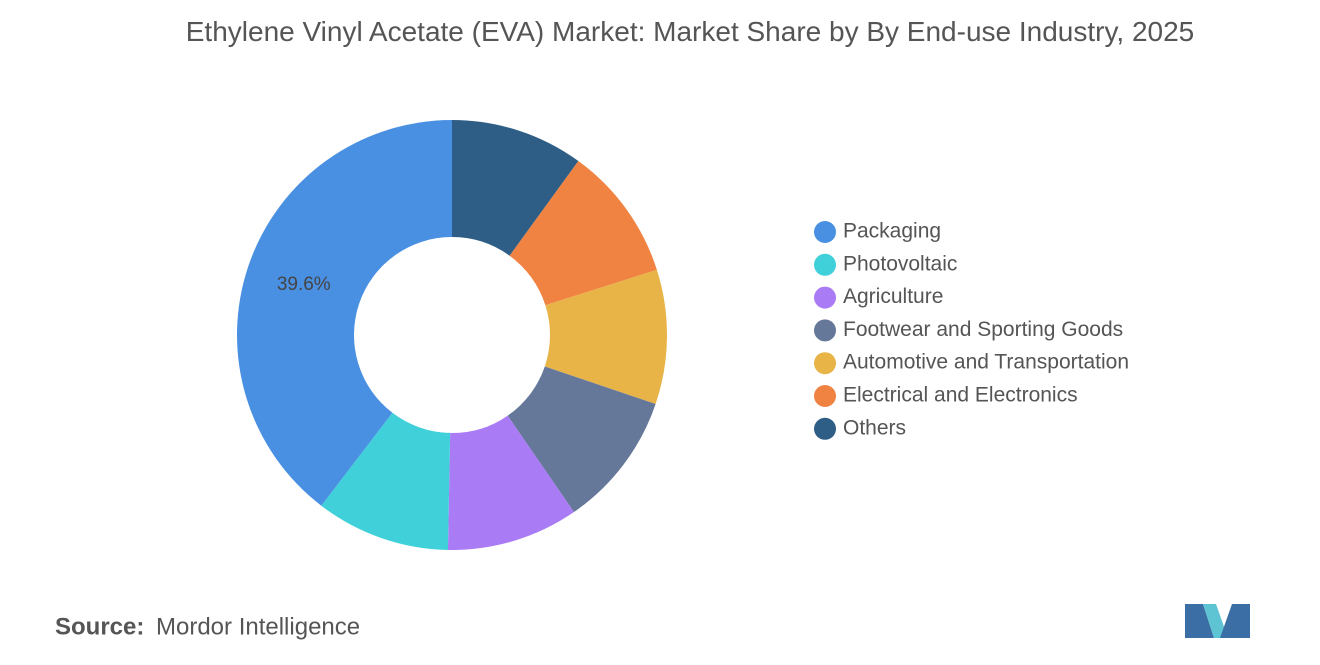 Image resolution: width=1320 pixels, height=665 pixels. I want to click on legend-text: Automotive and Transportation, so click(986, 362).